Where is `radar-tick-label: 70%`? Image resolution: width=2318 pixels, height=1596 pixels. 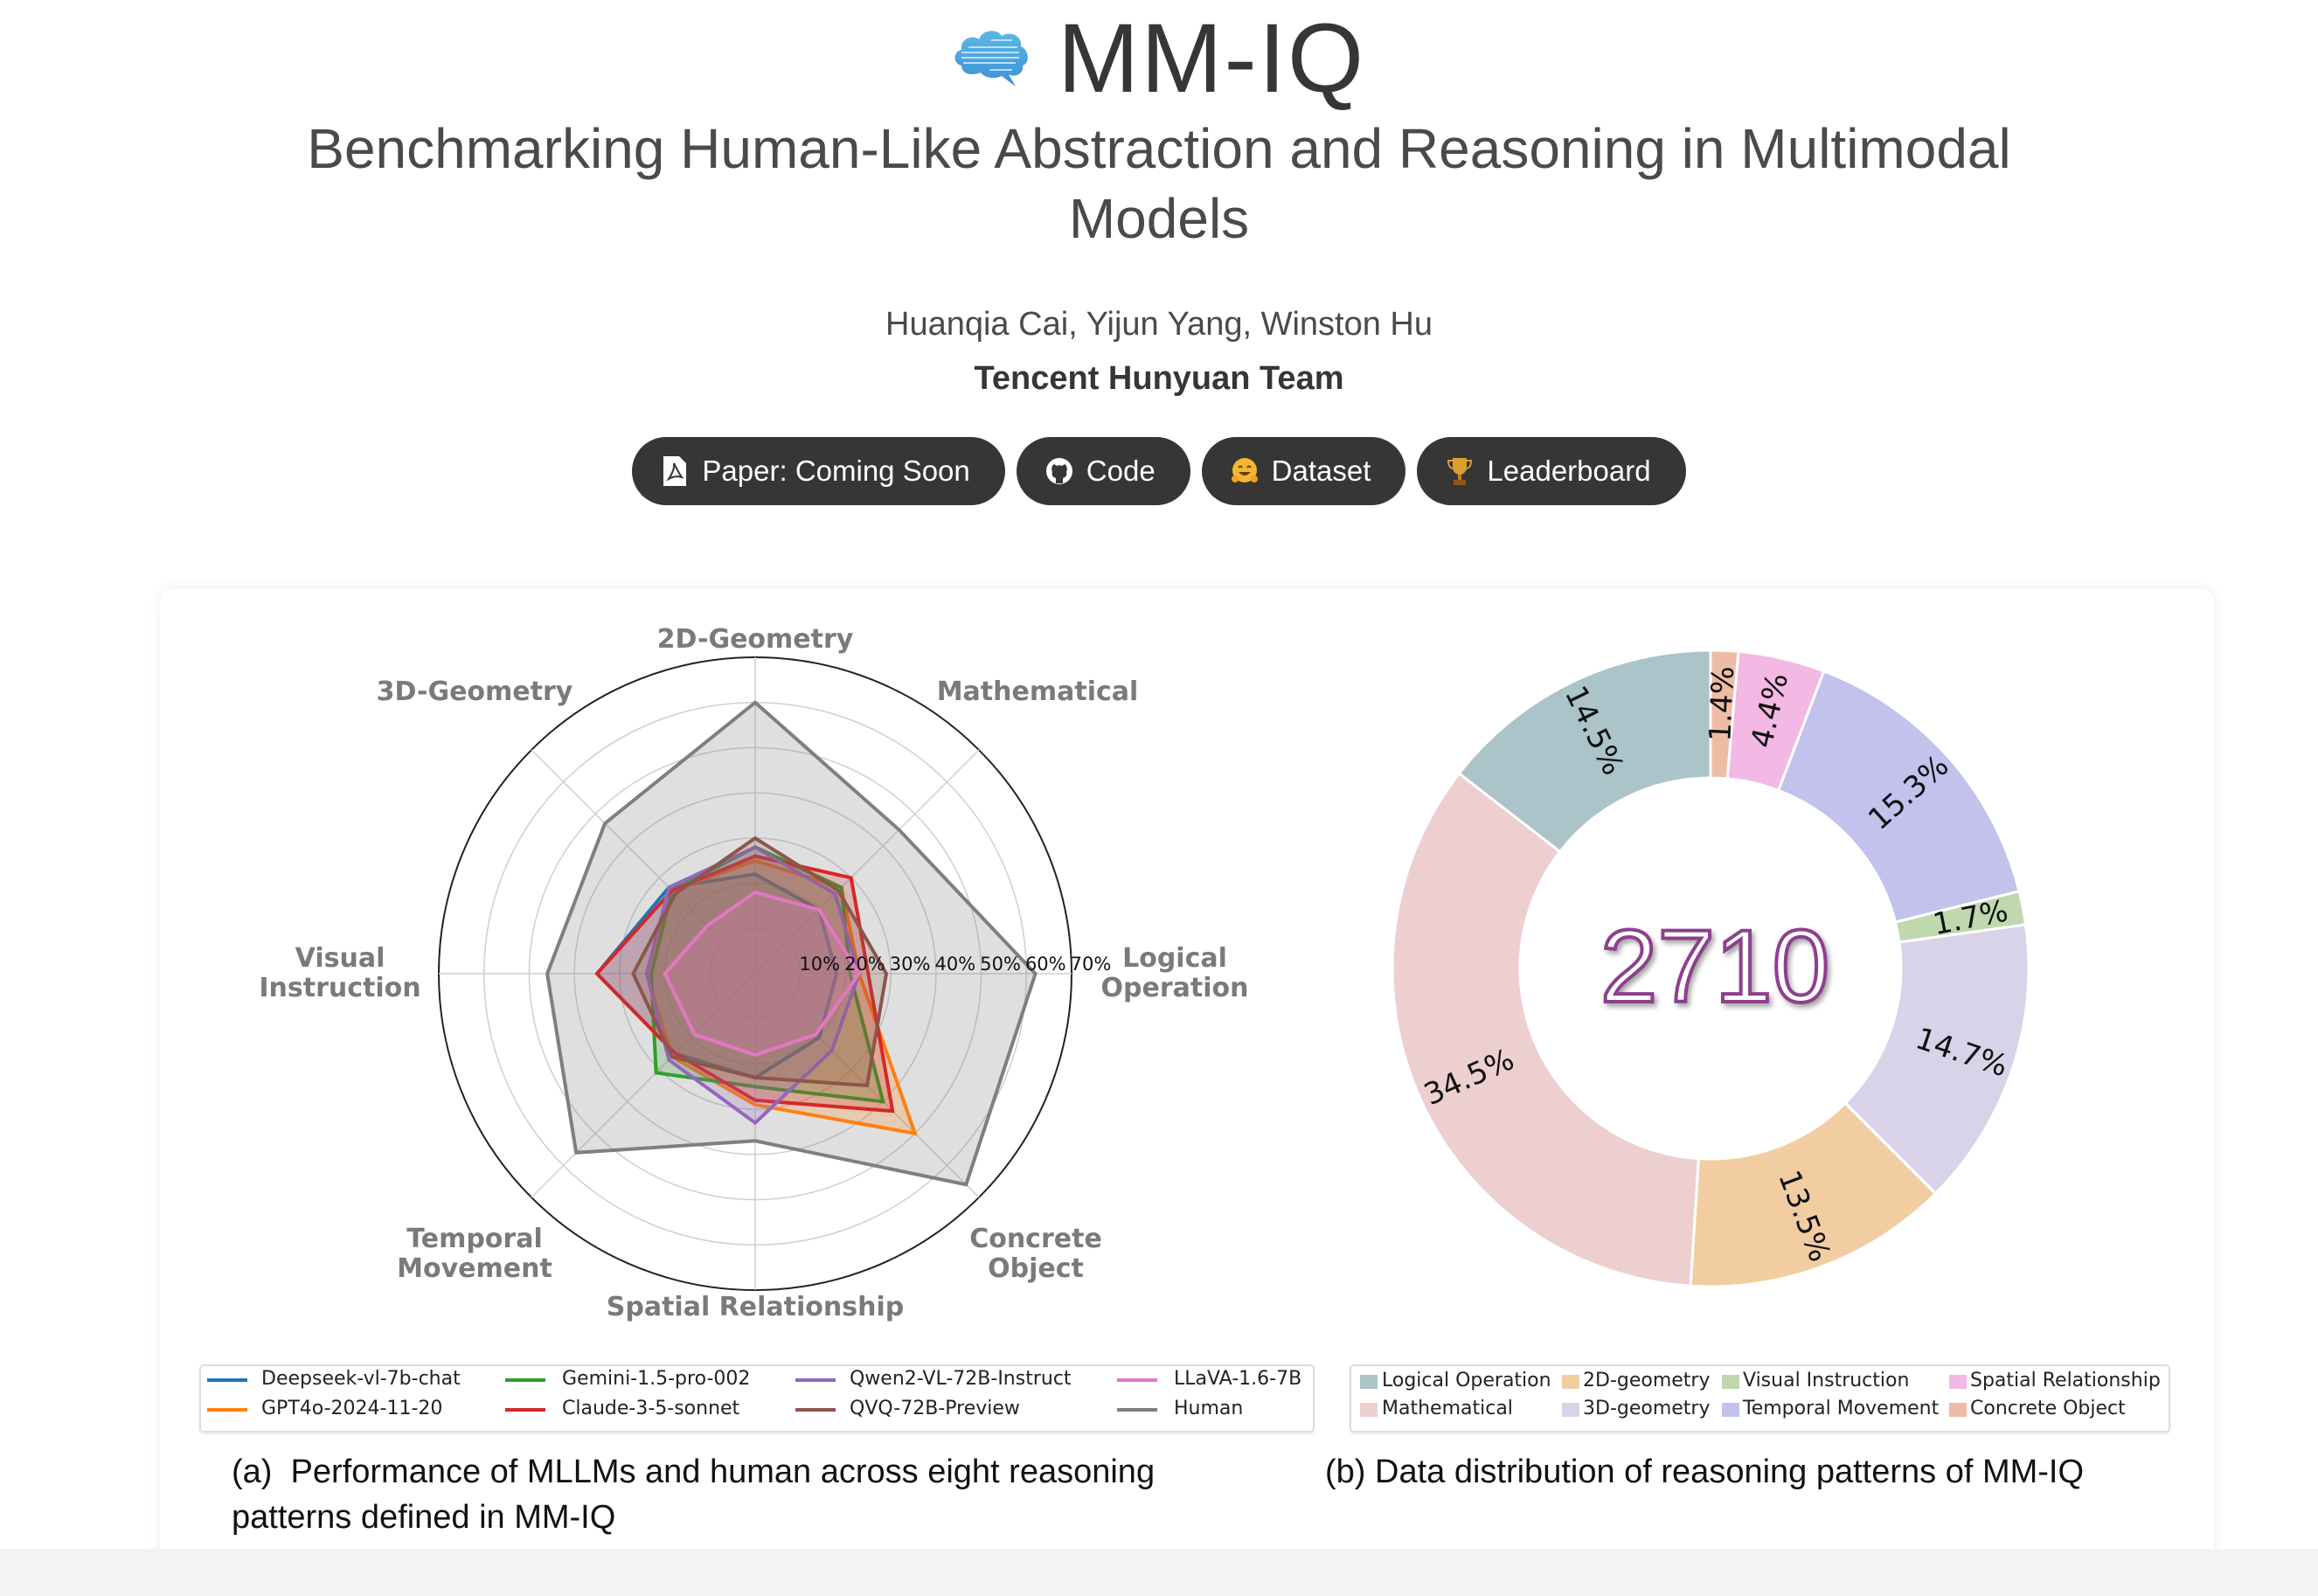 radar-tick-label: 70% is located at coordinates (1091, 964).